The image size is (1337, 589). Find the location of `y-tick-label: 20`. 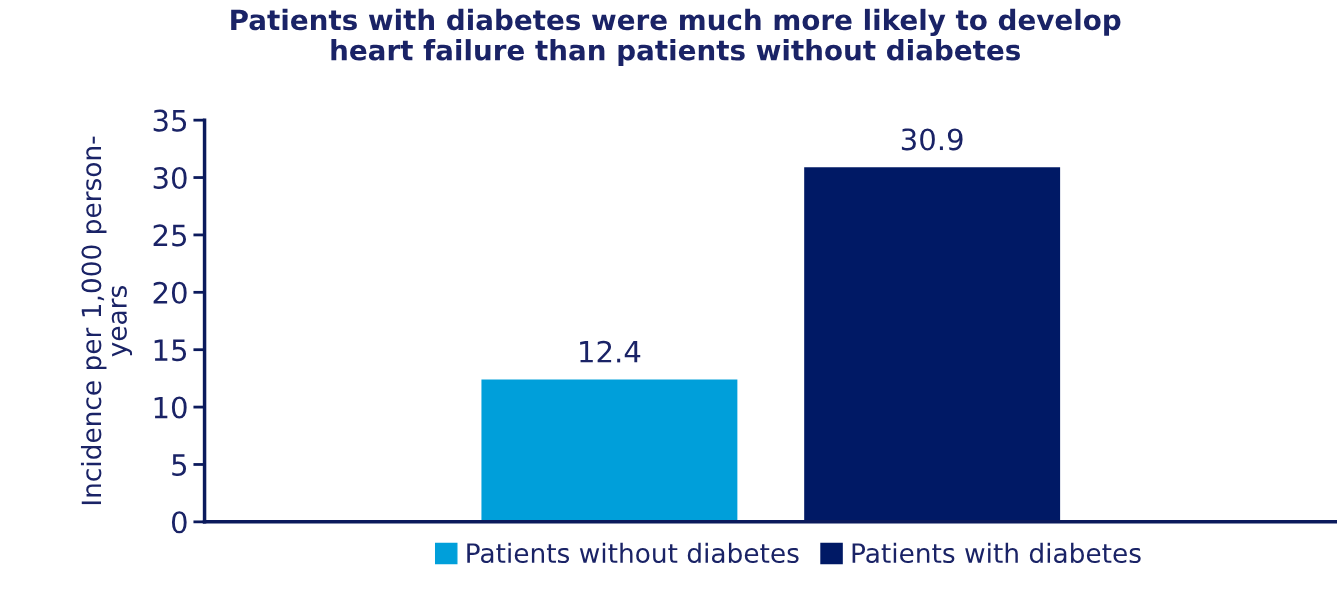

y-tick-label: 20 is located at coordinates (170, 292).